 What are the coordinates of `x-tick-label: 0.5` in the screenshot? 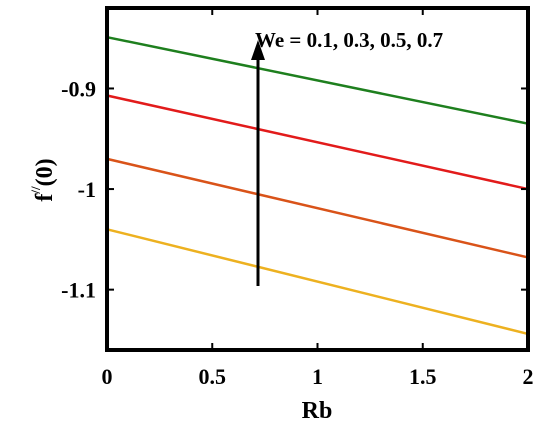 It's located at (213, 376).